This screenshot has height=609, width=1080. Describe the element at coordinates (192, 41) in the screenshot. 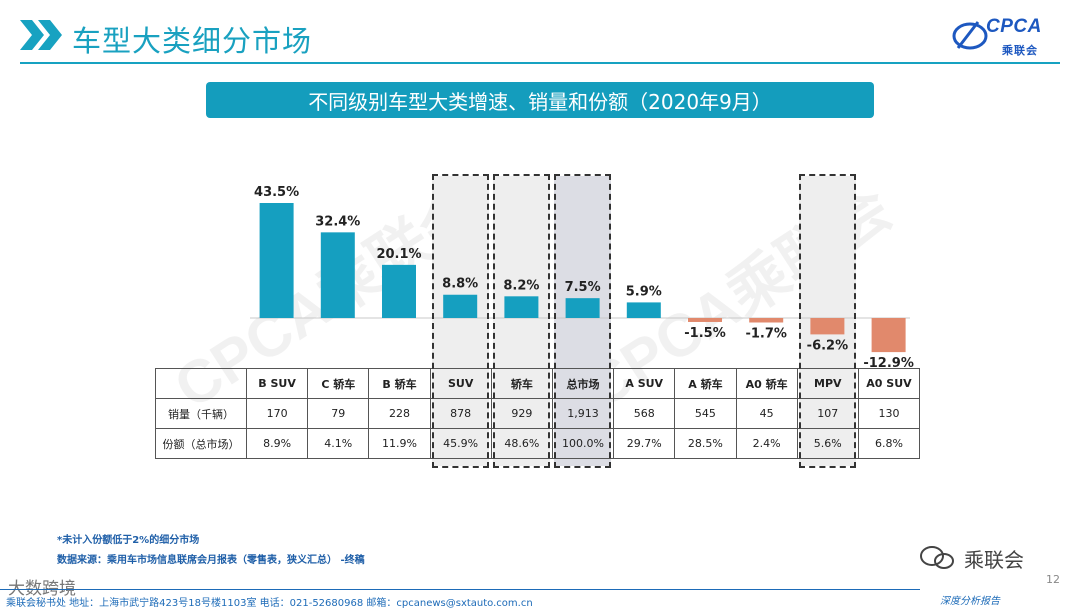

I see `page-title: 车型大类细分市场` at that location.